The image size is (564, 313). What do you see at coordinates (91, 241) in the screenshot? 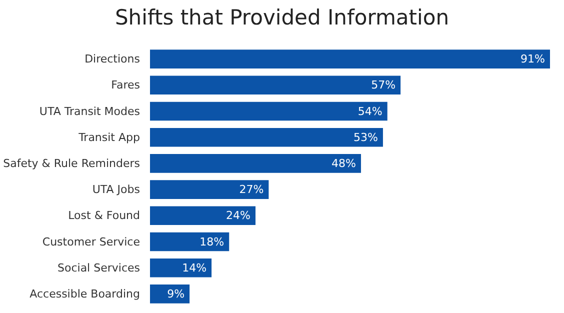
I see `y-tick-label: Customer Service` at bounding box center [91, 241].